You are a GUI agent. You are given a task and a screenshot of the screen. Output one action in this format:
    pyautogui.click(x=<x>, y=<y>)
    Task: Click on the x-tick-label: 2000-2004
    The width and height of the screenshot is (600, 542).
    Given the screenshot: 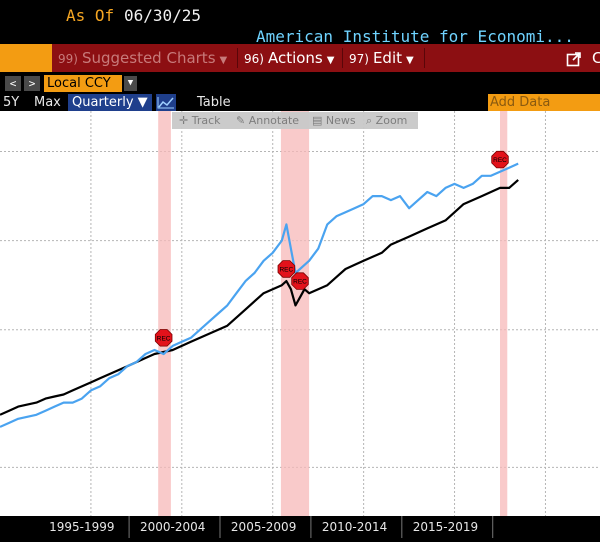 What is the action you would take?
    pyautogui.click(x=172, y=527)
    